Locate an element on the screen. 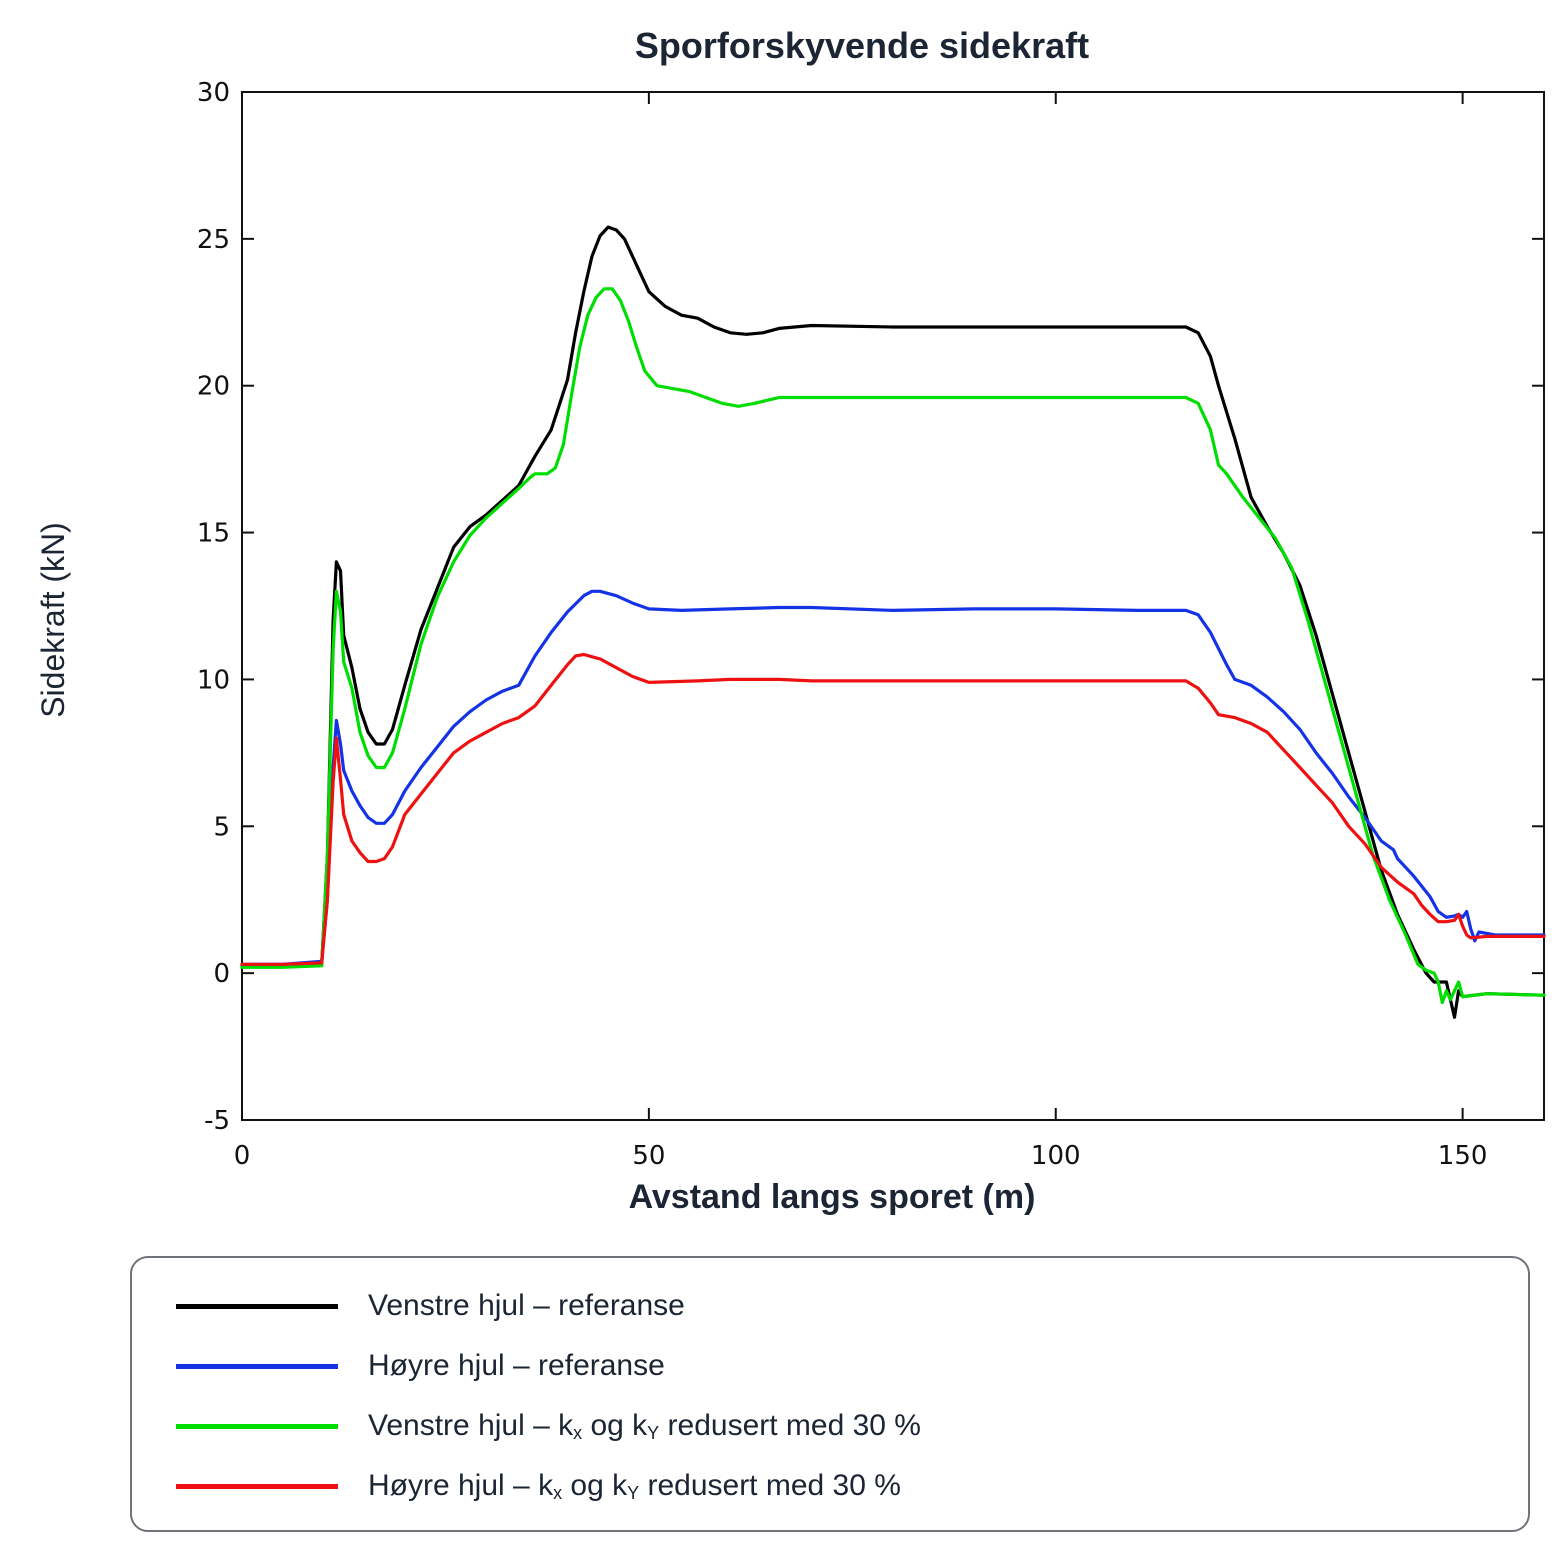  y-tick-label: 0 is located at coordinates (221, 974).